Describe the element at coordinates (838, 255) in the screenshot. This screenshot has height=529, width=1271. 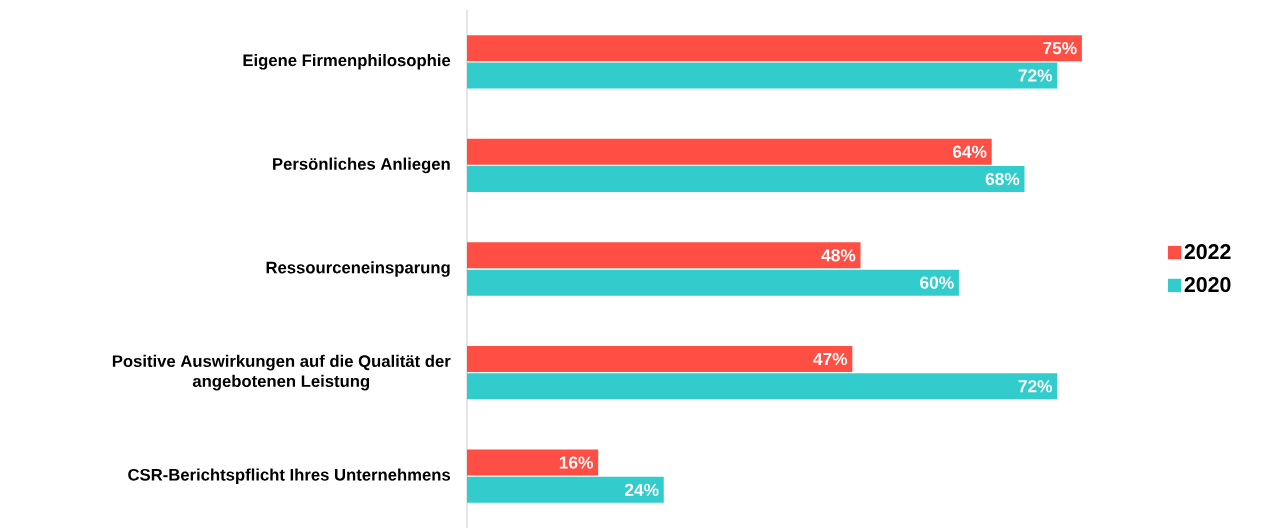
I see `data-label: 48%` at that location.